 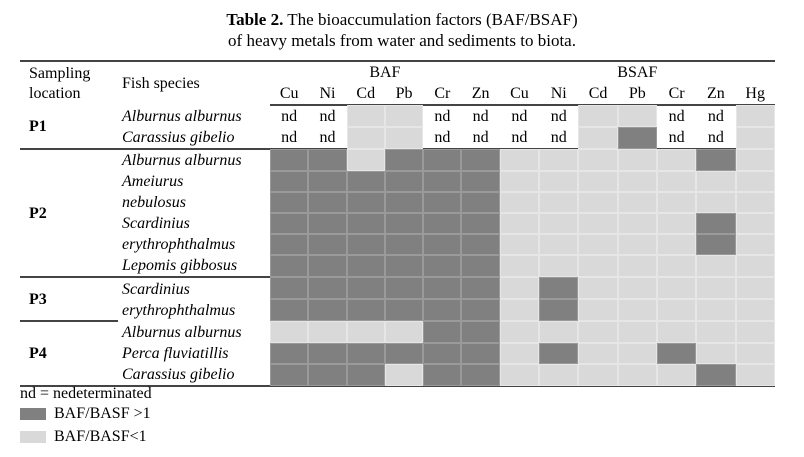 What do you see at coordinates (179, 234) in the screenshot?
I see `fish-species: Scardinius erythrophthalmus` at bounding box center [179, 234].